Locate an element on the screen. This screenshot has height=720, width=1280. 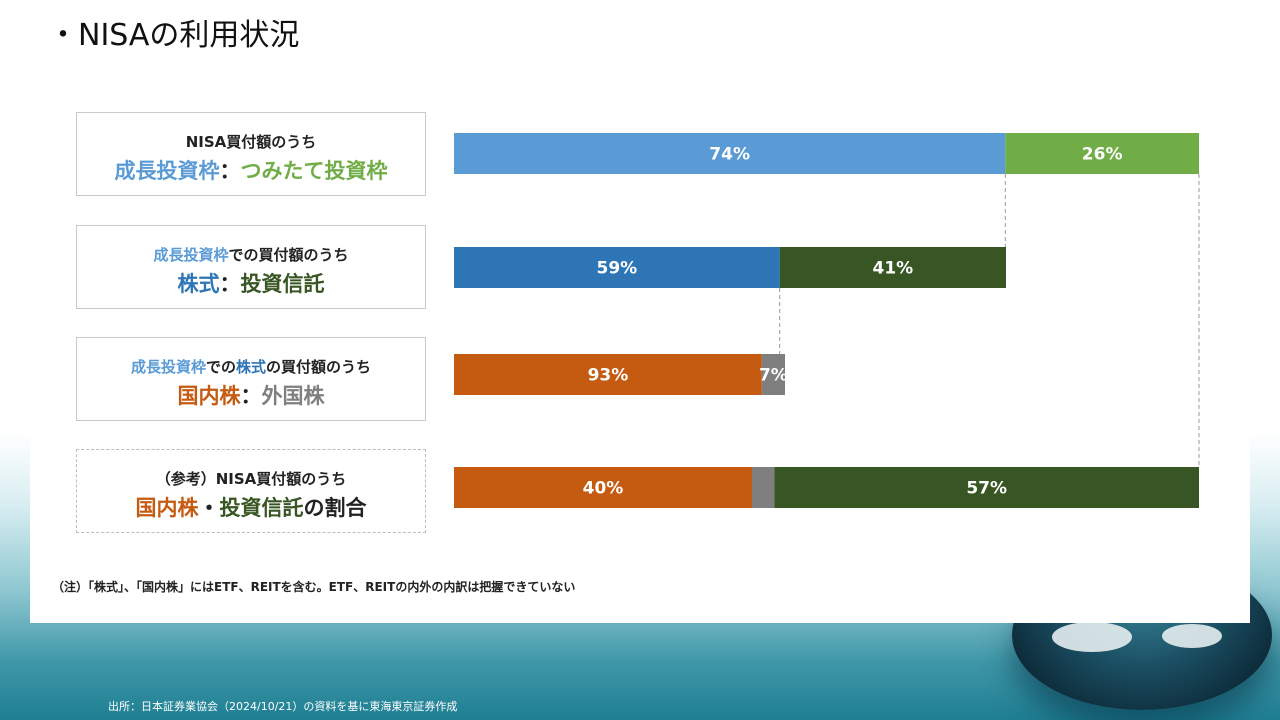
row-label-text: の割合 is located at coordinates (335, 508).